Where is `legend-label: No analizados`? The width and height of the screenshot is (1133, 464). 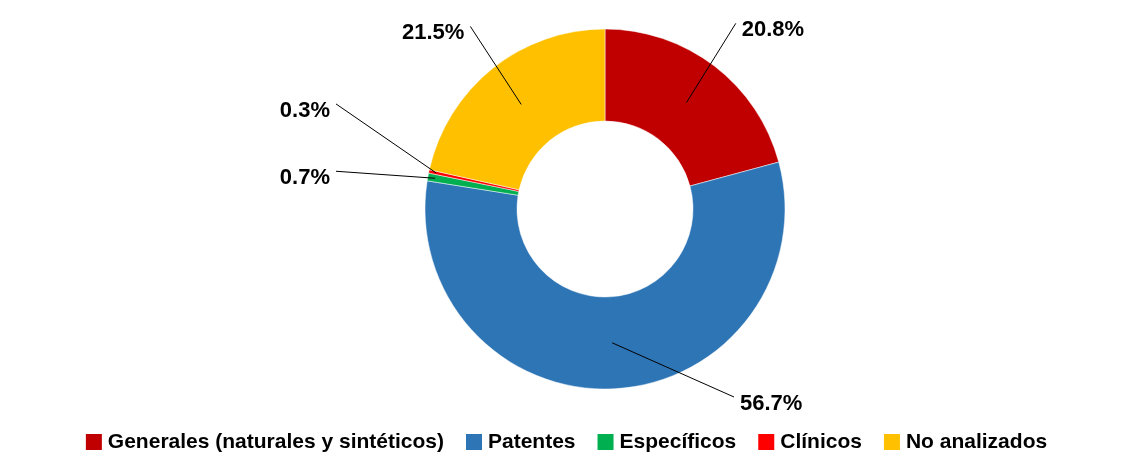 legend-label: No analizados is located at coordinates (976, 440).